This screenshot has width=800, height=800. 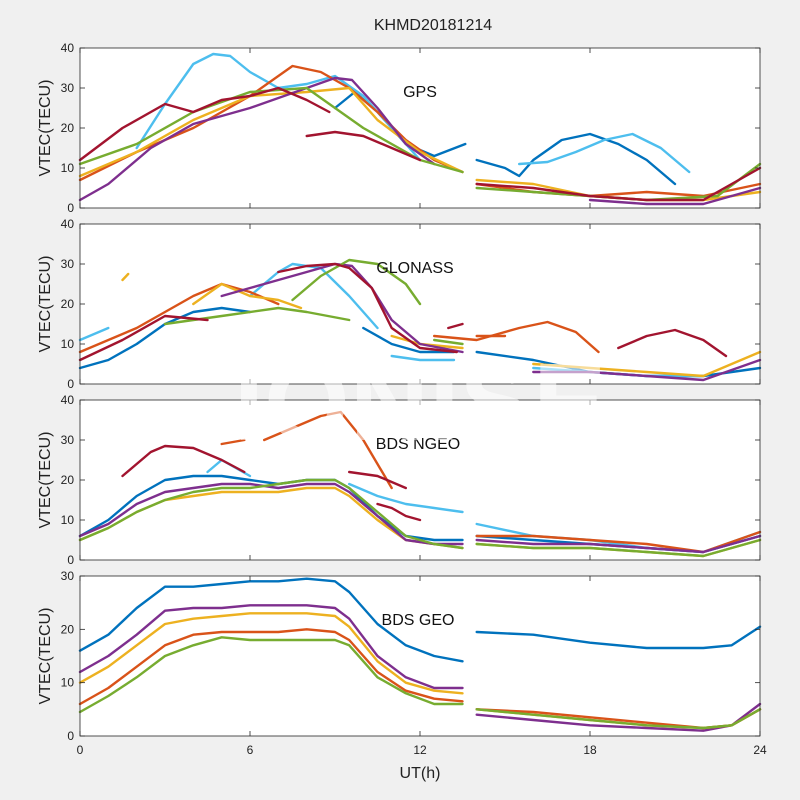 I want to click on x-tick-label: 0, so click(x=80, y=750).